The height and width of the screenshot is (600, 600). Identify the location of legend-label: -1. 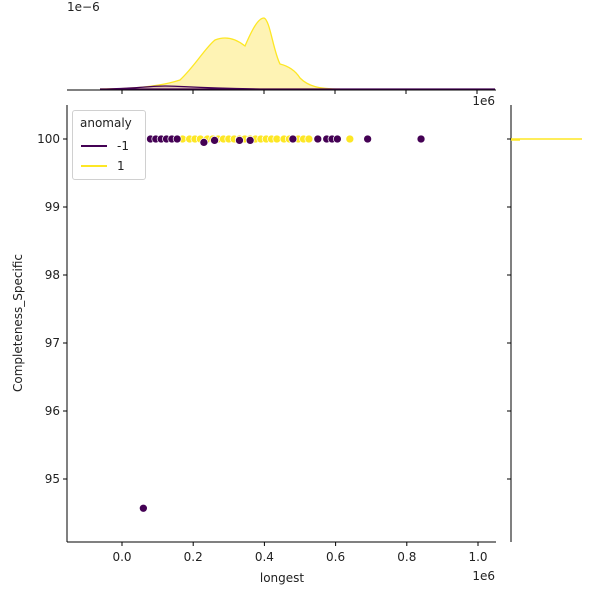
(123, 146).